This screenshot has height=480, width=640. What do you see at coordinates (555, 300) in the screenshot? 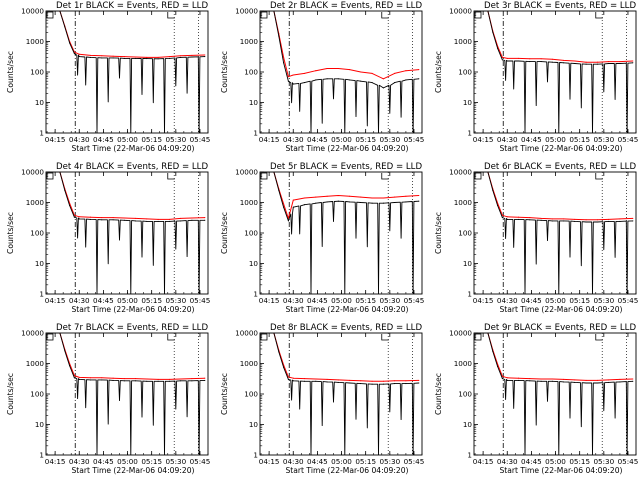
I see `x-tick-label: 05:00` at bounding box center [555, 300].